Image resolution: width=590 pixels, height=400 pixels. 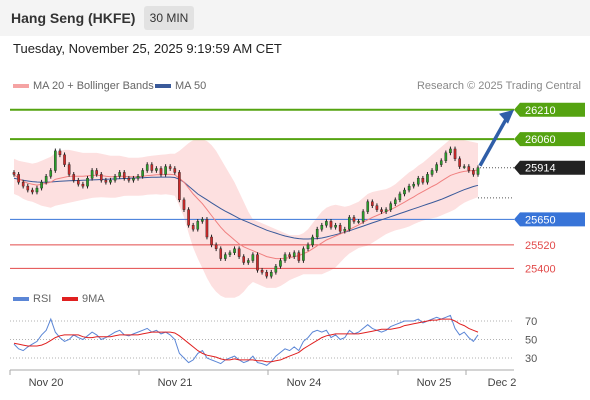 What do you see at coordinates (163, 86) in the screenshot?
I see `ma50-legend-swatch` at bounding box center [163, 86].